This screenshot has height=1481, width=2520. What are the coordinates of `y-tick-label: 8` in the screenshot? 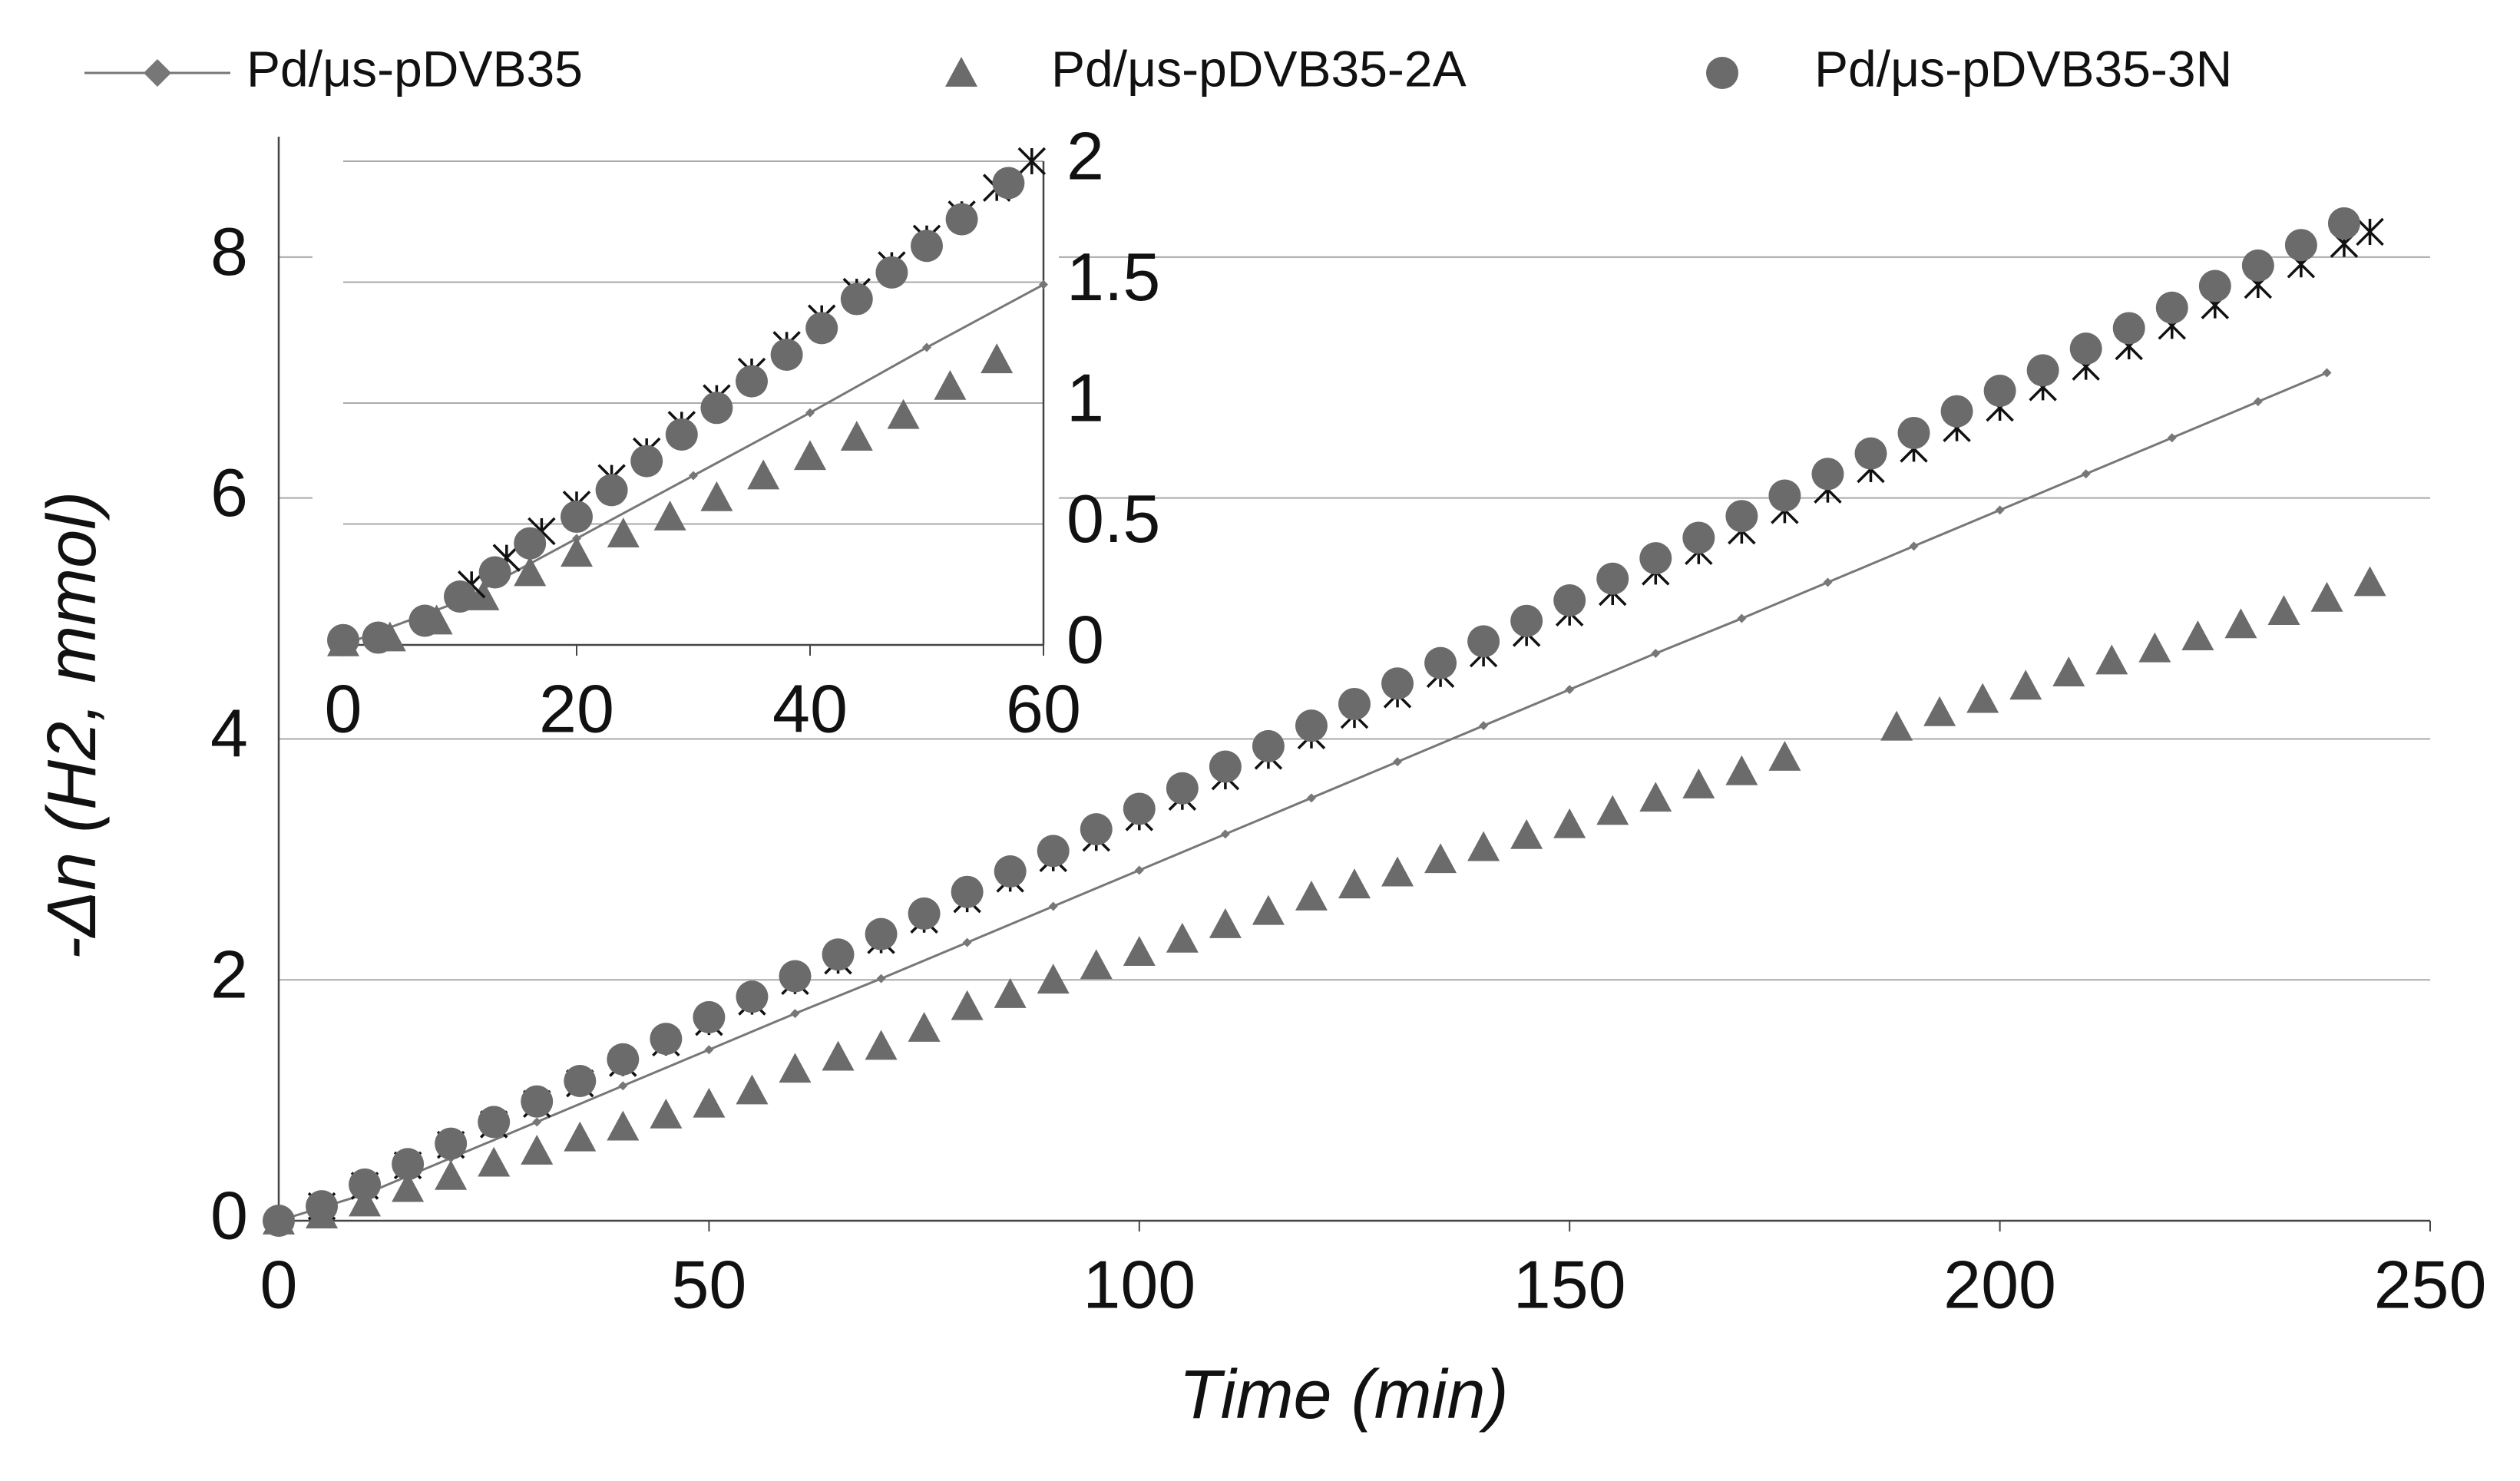 It's located at (229, 251).